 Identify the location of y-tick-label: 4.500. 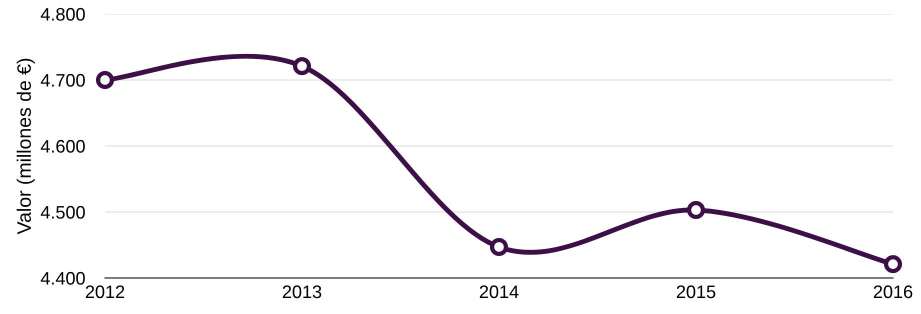
(62, 212).